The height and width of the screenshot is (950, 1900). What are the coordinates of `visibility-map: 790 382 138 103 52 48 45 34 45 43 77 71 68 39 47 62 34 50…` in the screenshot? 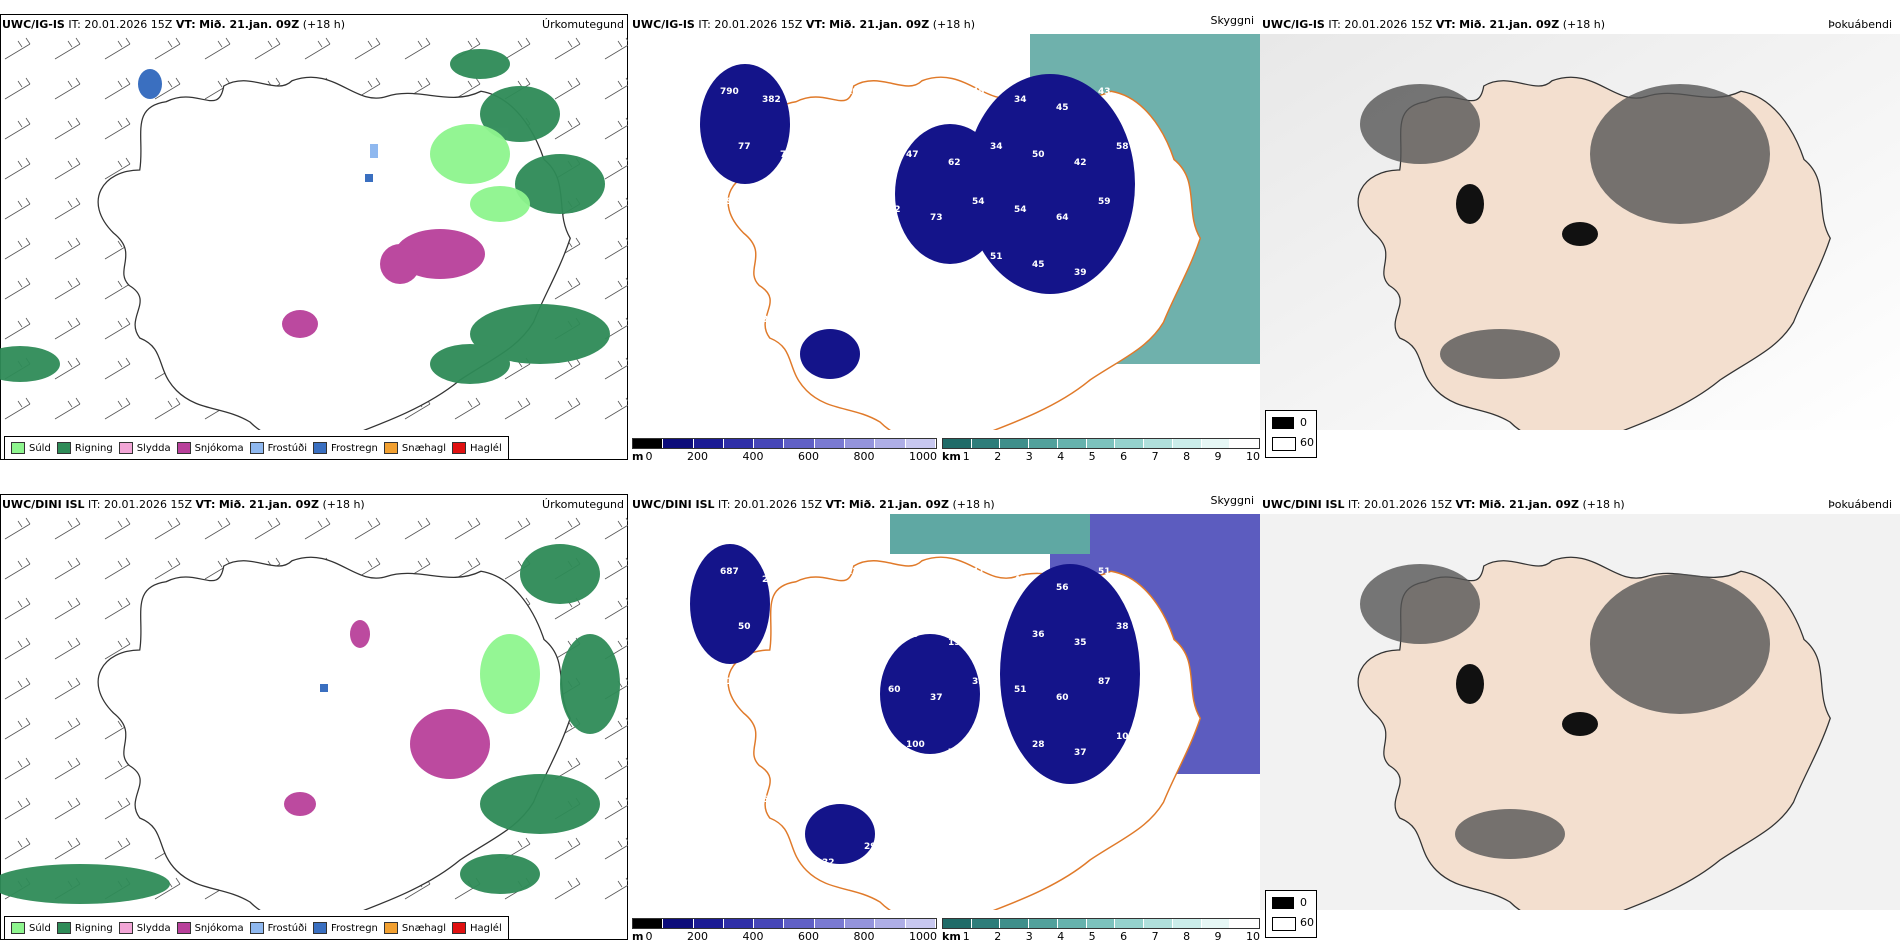 It's located at (945, 232).